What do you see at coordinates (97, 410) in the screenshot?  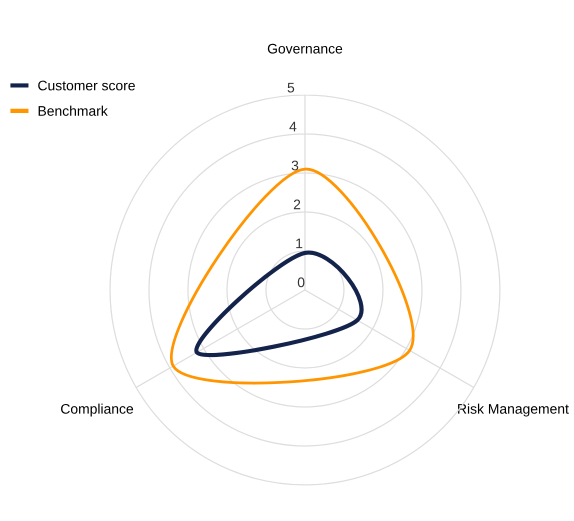 I see `spoke-label: Compliance` at bounding box center [97, 410].